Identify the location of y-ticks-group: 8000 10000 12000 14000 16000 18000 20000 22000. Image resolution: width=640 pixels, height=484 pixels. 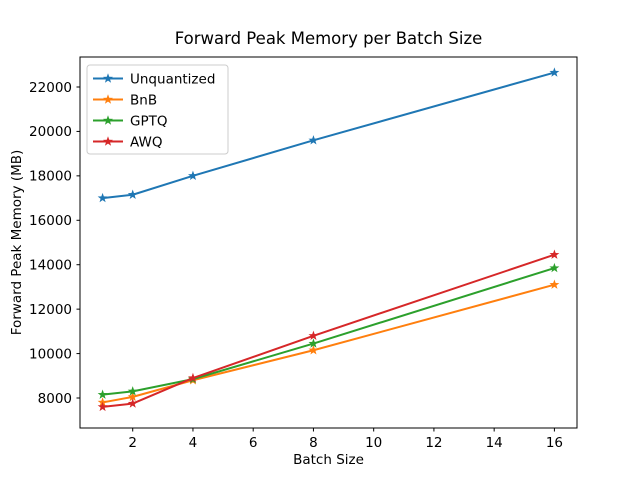
(54, 243).